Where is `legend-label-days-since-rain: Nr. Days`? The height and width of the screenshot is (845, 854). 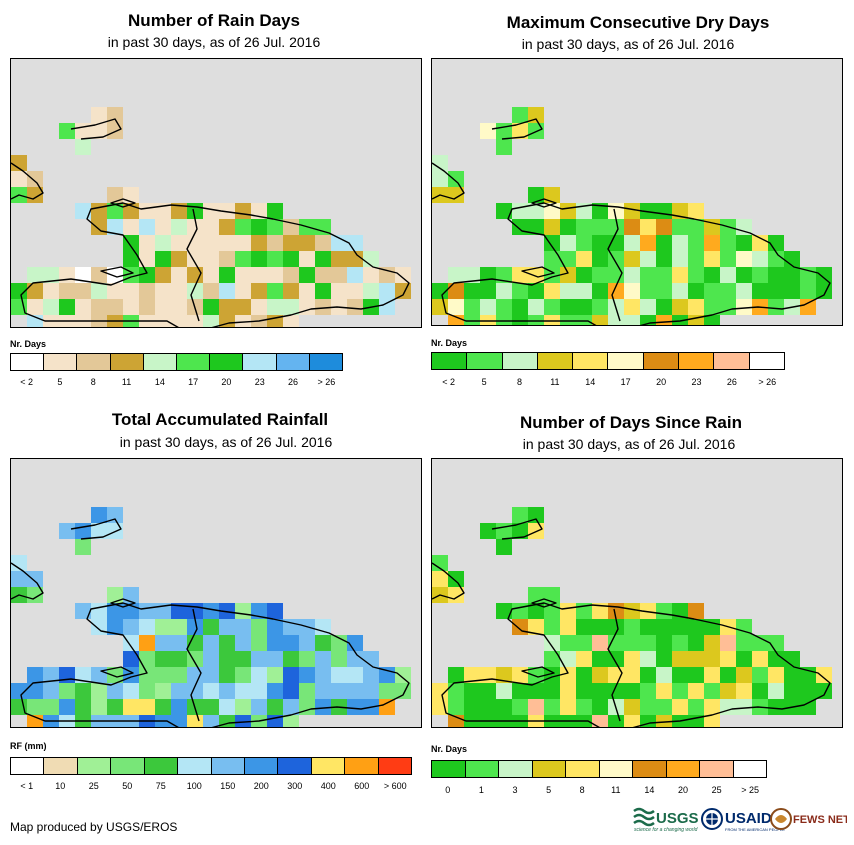
legend-label-days-since-rain: Nr. Days is located at coordinates (449, 749).